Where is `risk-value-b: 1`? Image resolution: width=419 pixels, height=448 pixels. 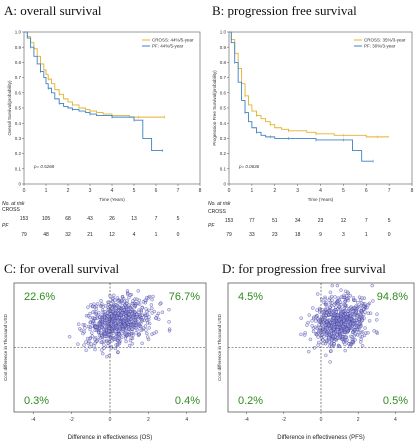 risk-value-b: 1 is located at coordinates (366, 235).